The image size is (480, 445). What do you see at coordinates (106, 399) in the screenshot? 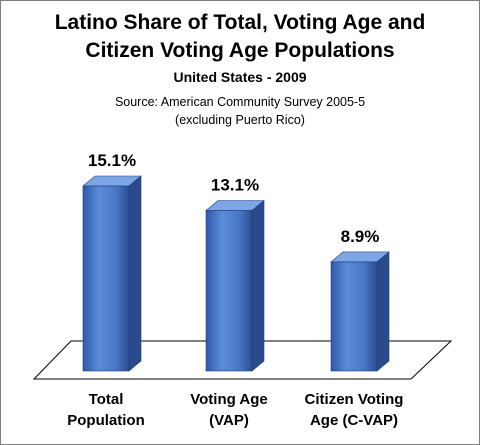
I see `x-tick-label-line: Total` at bounding box center [106, 399].